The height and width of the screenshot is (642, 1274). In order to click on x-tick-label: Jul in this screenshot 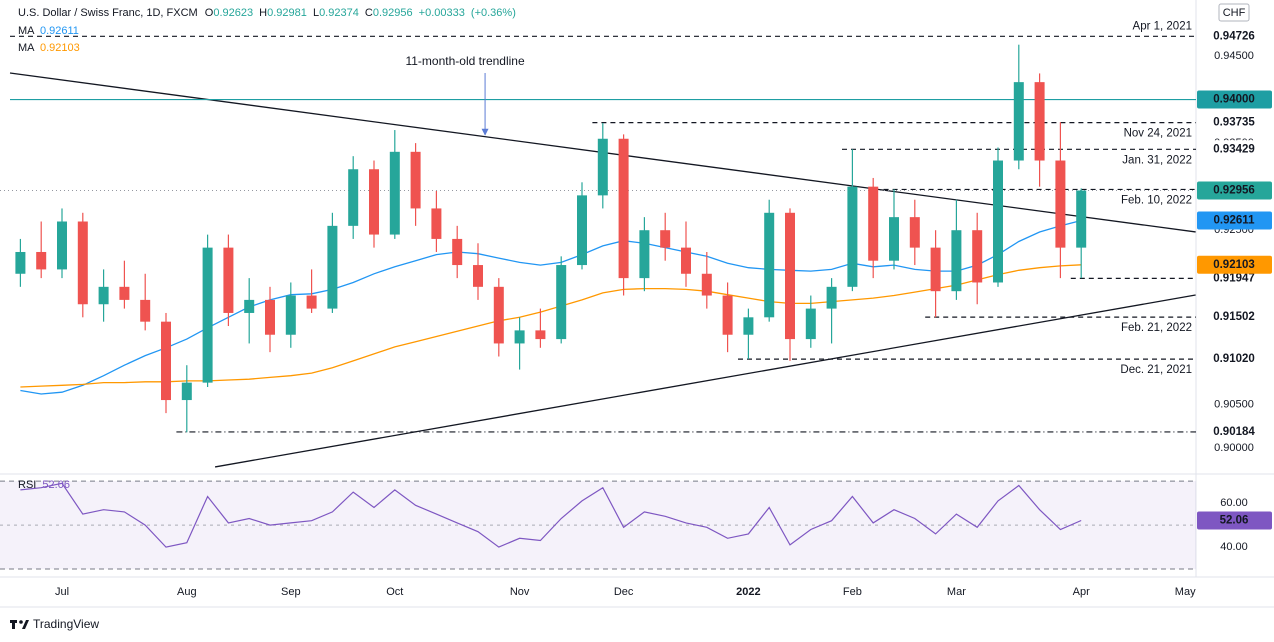, I will do `click(62, 592)`.